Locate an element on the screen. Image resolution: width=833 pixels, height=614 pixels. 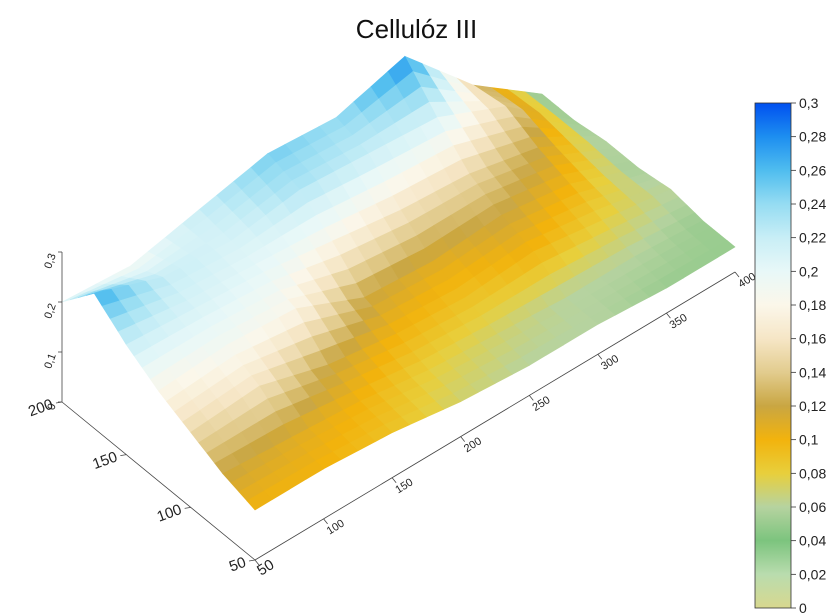
x-tick-label: 300 is located at coordinates (610, 363).